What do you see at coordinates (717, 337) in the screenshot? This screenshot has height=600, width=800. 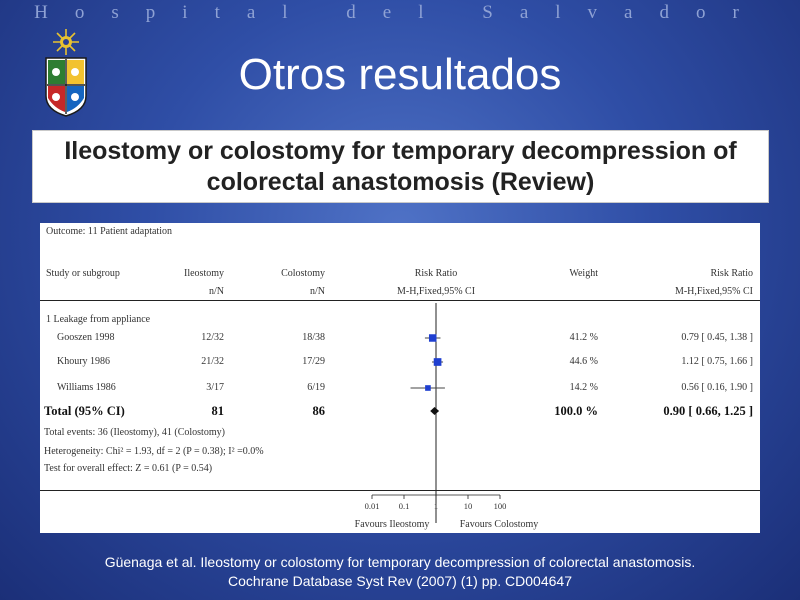 I see `study-risk-ratio: 0.79 [ 0.45, 1.38 ]` at bounding box center [717, 337].